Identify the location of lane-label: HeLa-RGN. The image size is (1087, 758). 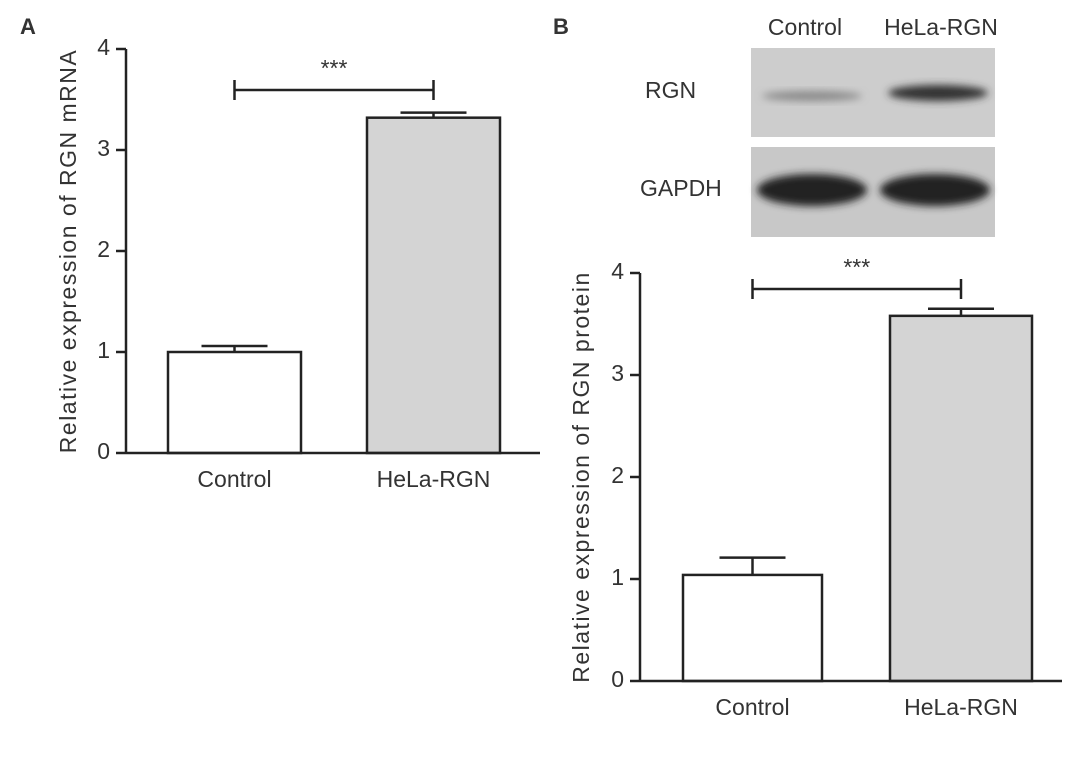
(941, 27).